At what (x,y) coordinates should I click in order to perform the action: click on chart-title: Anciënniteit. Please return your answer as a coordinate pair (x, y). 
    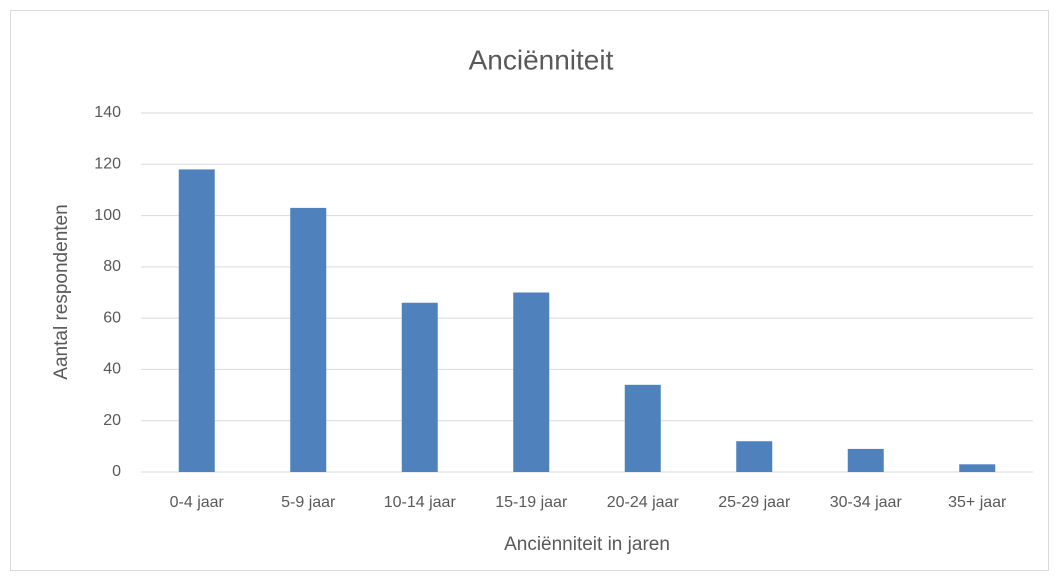
    Looking at the image, I should click on (541, 59).